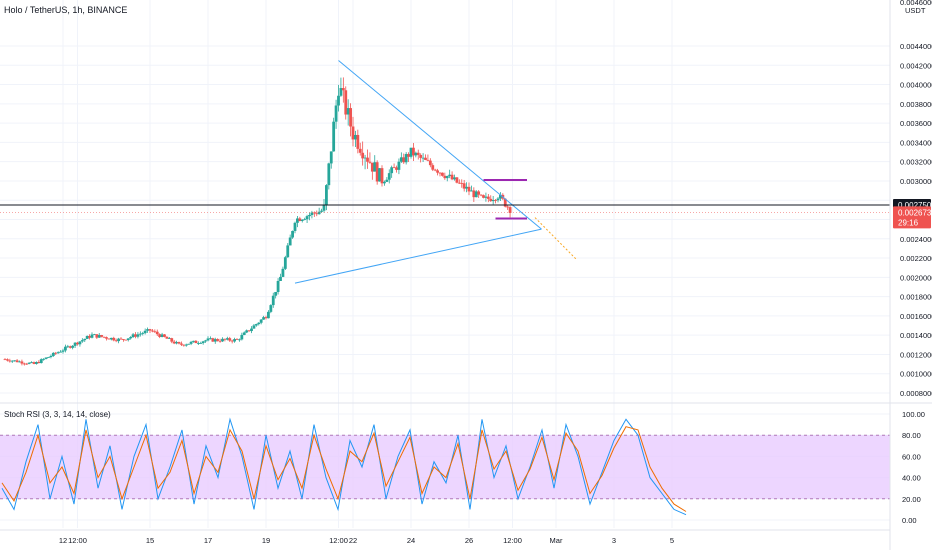 This screenshot has width=932, height=550. I want to click on time-axis-ticks: 12 12:00 15 17 19 12:00 22 24 26 12:00 Mar 3 5, so click(366, 540).